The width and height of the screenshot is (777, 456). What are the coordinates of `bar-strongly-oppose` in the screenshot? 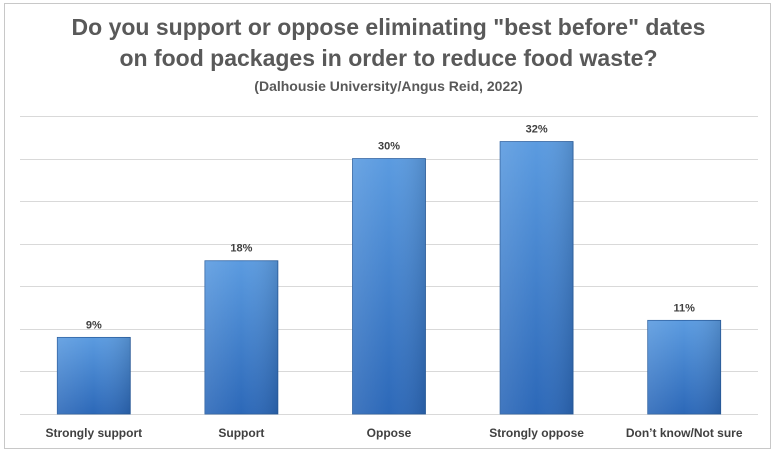 It's located at (536, 278).